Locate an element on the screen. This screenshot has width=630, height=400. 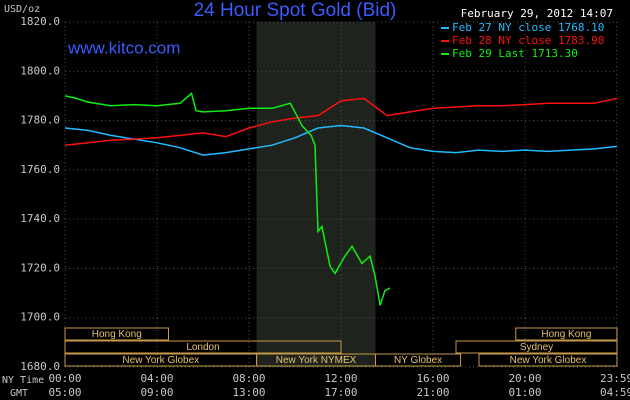
session-label: London is located at coordinates (202, 347).